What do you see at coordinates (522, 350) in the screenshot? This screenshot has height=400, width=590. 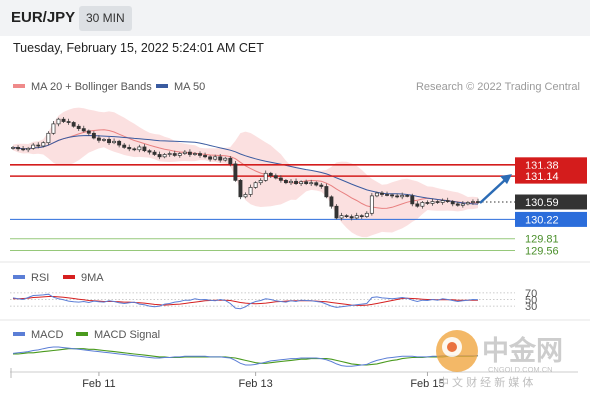 I see `watermark-brand: 中金网` at bounding box center [522, 350].